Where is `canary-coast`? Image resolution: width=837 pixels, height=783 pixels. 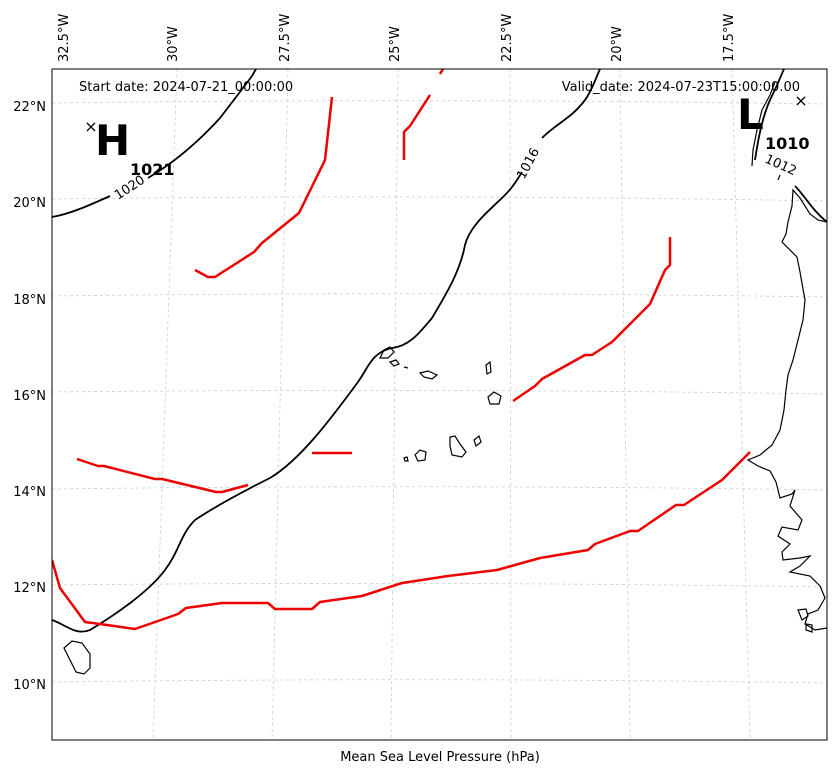
canary-coast is located at coordinates (779, 177).